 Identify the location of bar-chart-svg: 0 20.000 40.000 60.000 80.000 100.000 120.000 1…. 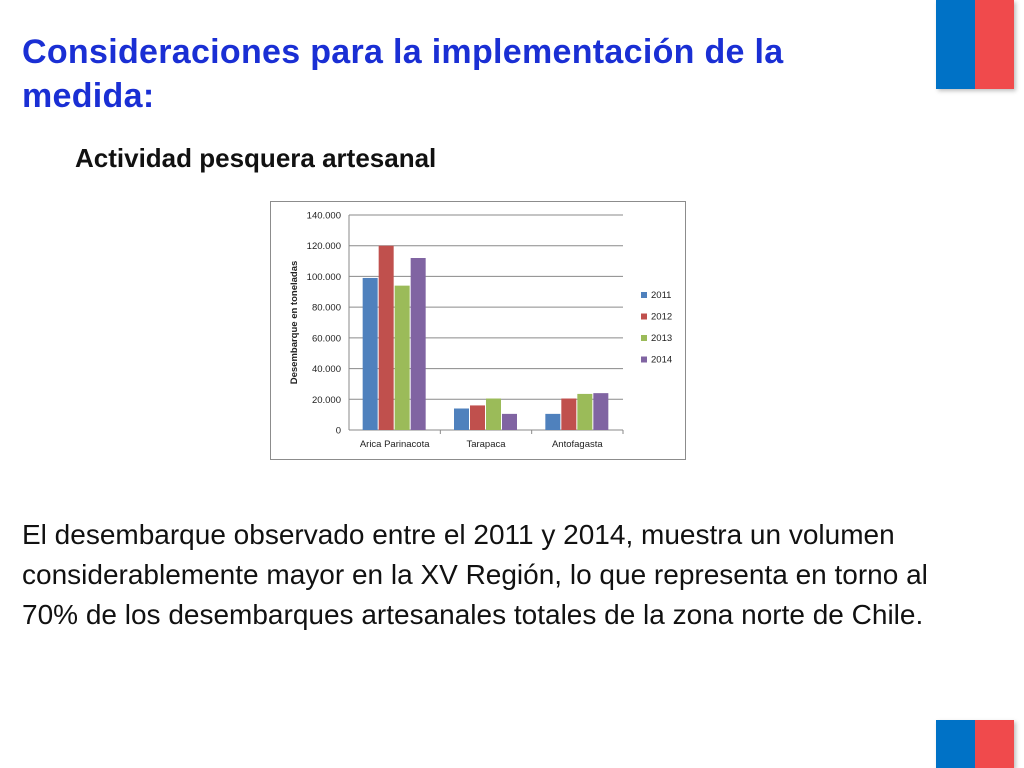
(480, 331).